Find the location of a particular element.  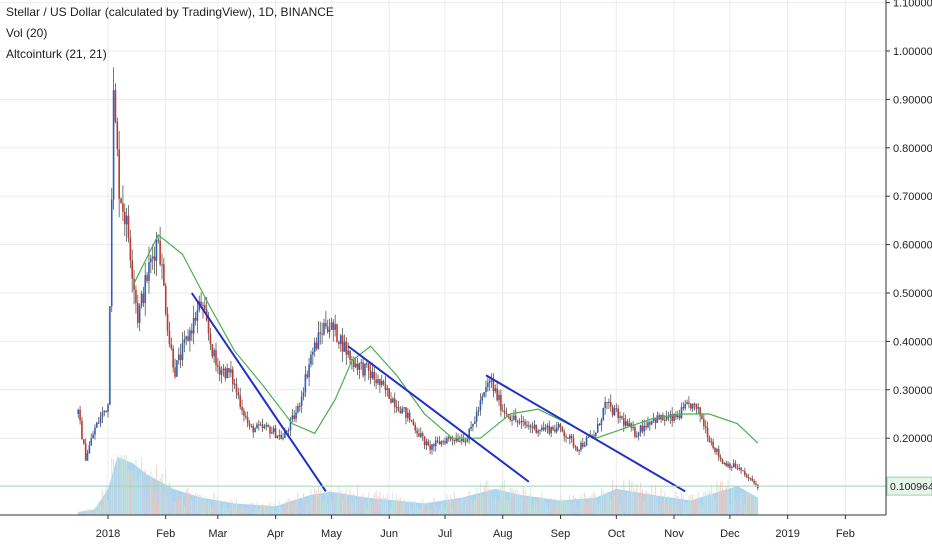

time-tick-label: Apr is located at coordinates (275, 534).